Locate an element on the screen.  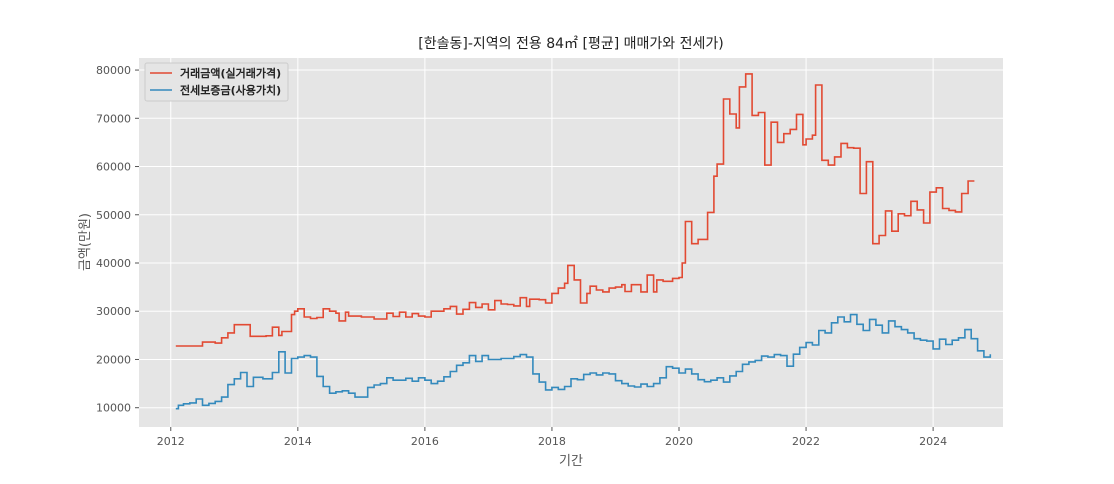
y-axis-ticks: 10000 20000 30000 40000 50000 60000 70000 80000 is located at coordinates (117, 239).